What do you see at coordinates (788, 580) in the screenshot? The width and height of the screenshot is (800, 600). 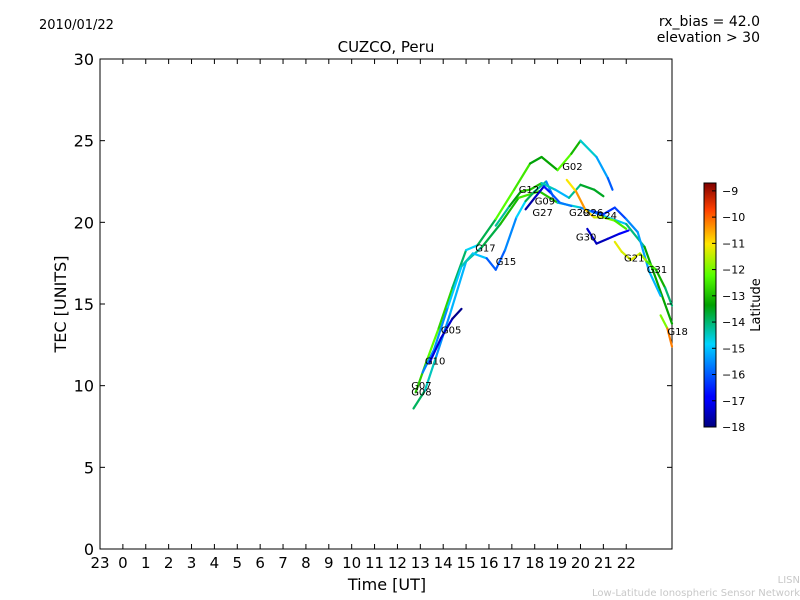 I see `footer-org-short: LISN` at bounding box center [788, 580].